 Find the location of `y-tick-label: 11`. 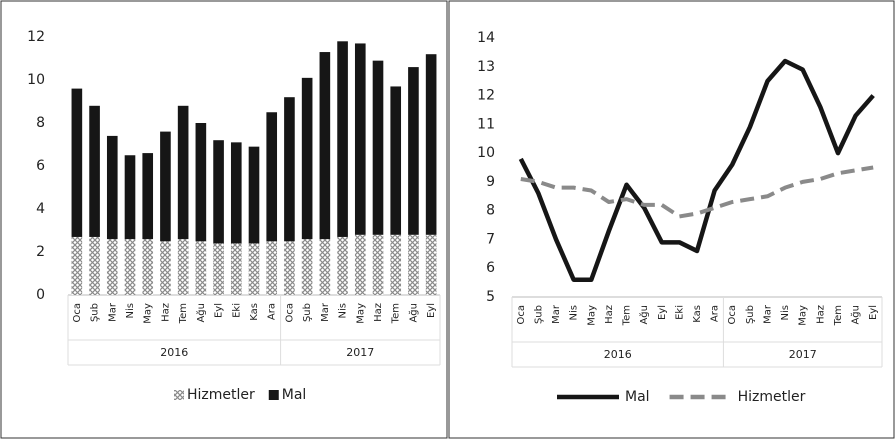

y-tick-label: 11 is located at coordinates (486, 124).